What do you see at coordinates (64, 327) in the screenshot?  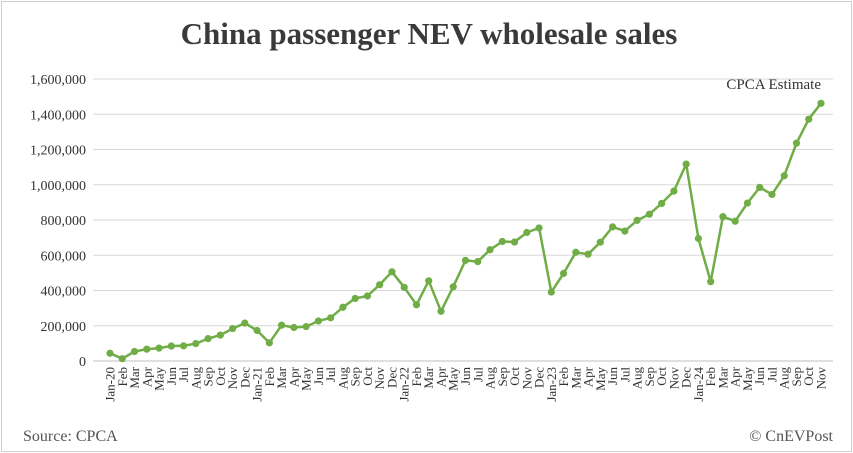 I see `y-tick-label: 200,000` at bounding box center [64, 327].